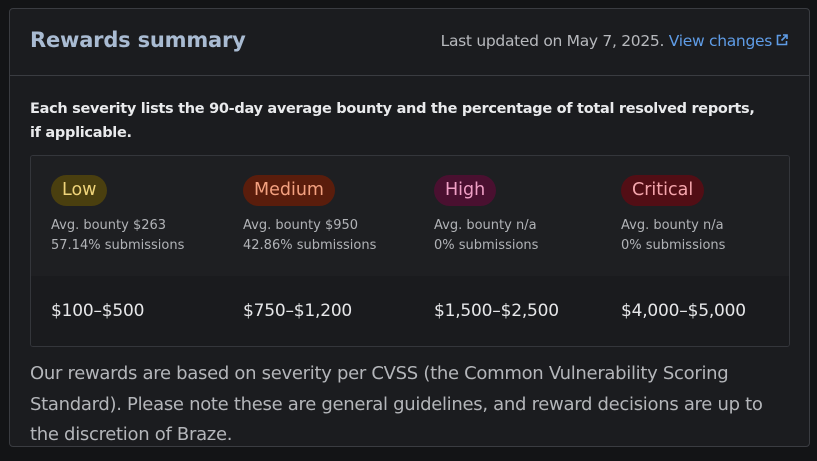  Describe the element at coordinates (118, 245) in the screenshot. I see `submissions-percent: 57.14% submissions` at that location.